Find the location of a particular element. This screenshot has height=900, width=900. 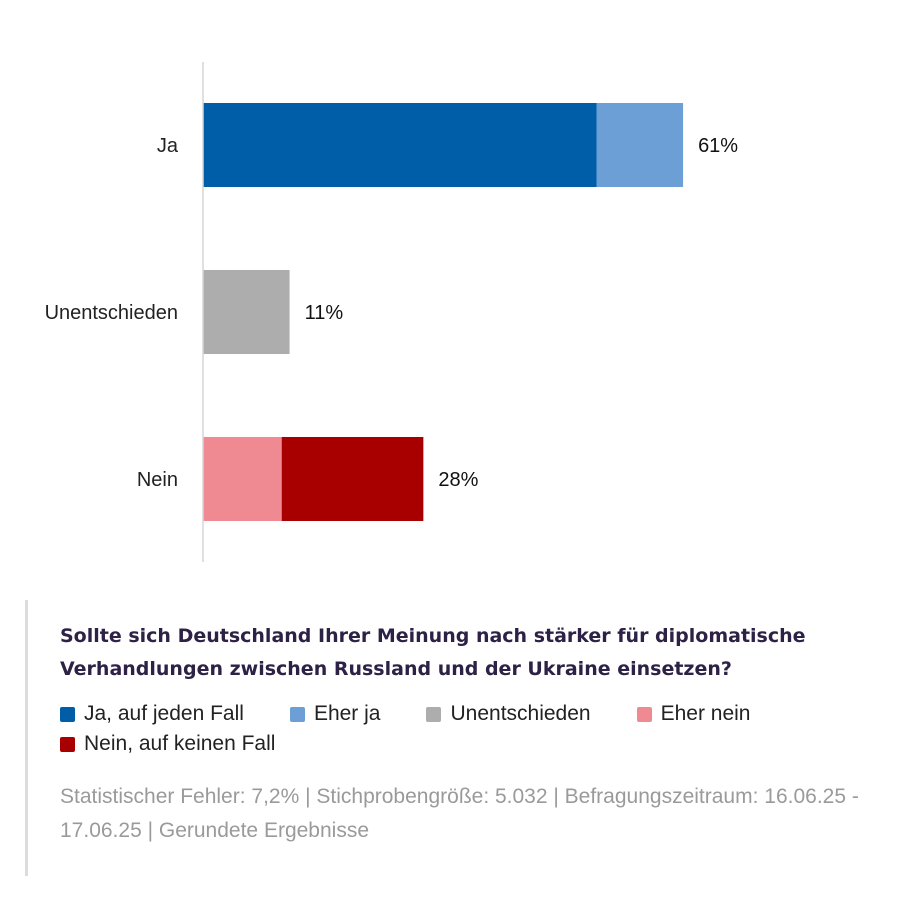

legend-item: Eher nein is located at coordinates (693, 714).